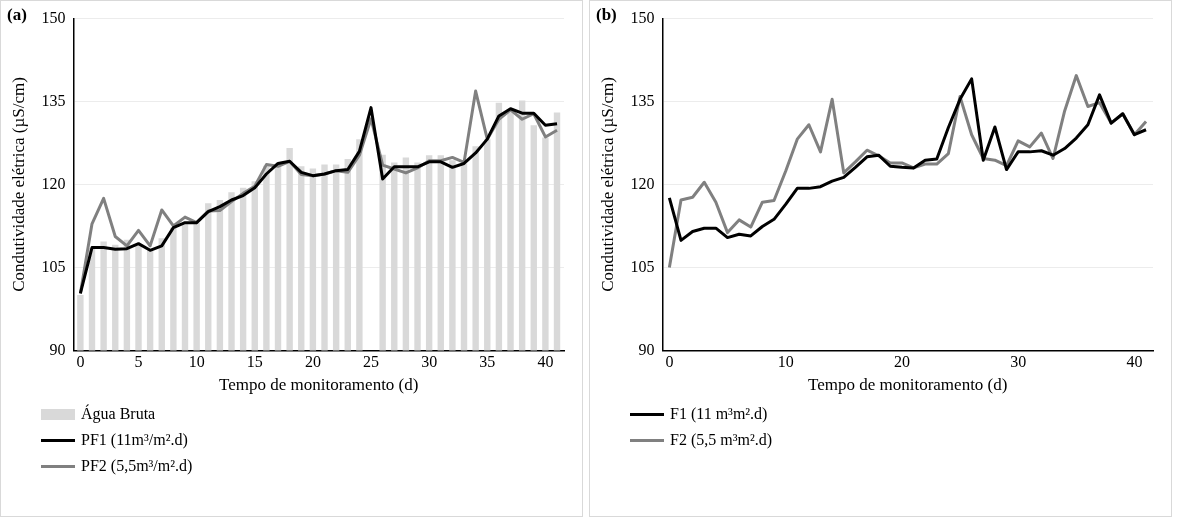  What do you see at coordinates (606, 15) in the screenshot?
I see `text: (b)` at bounding box center [606, 15].